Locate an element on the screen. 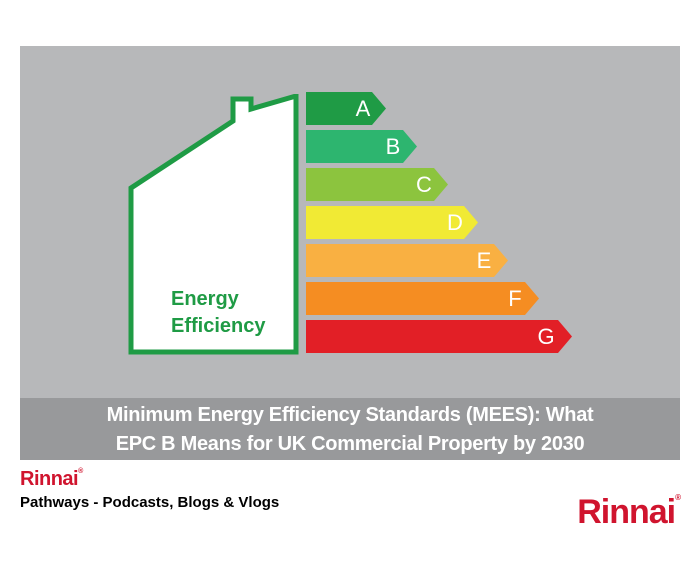 The image size is (700, 576). rinnai-logo-large: Rinnai® is located at coordinates (629, 512).